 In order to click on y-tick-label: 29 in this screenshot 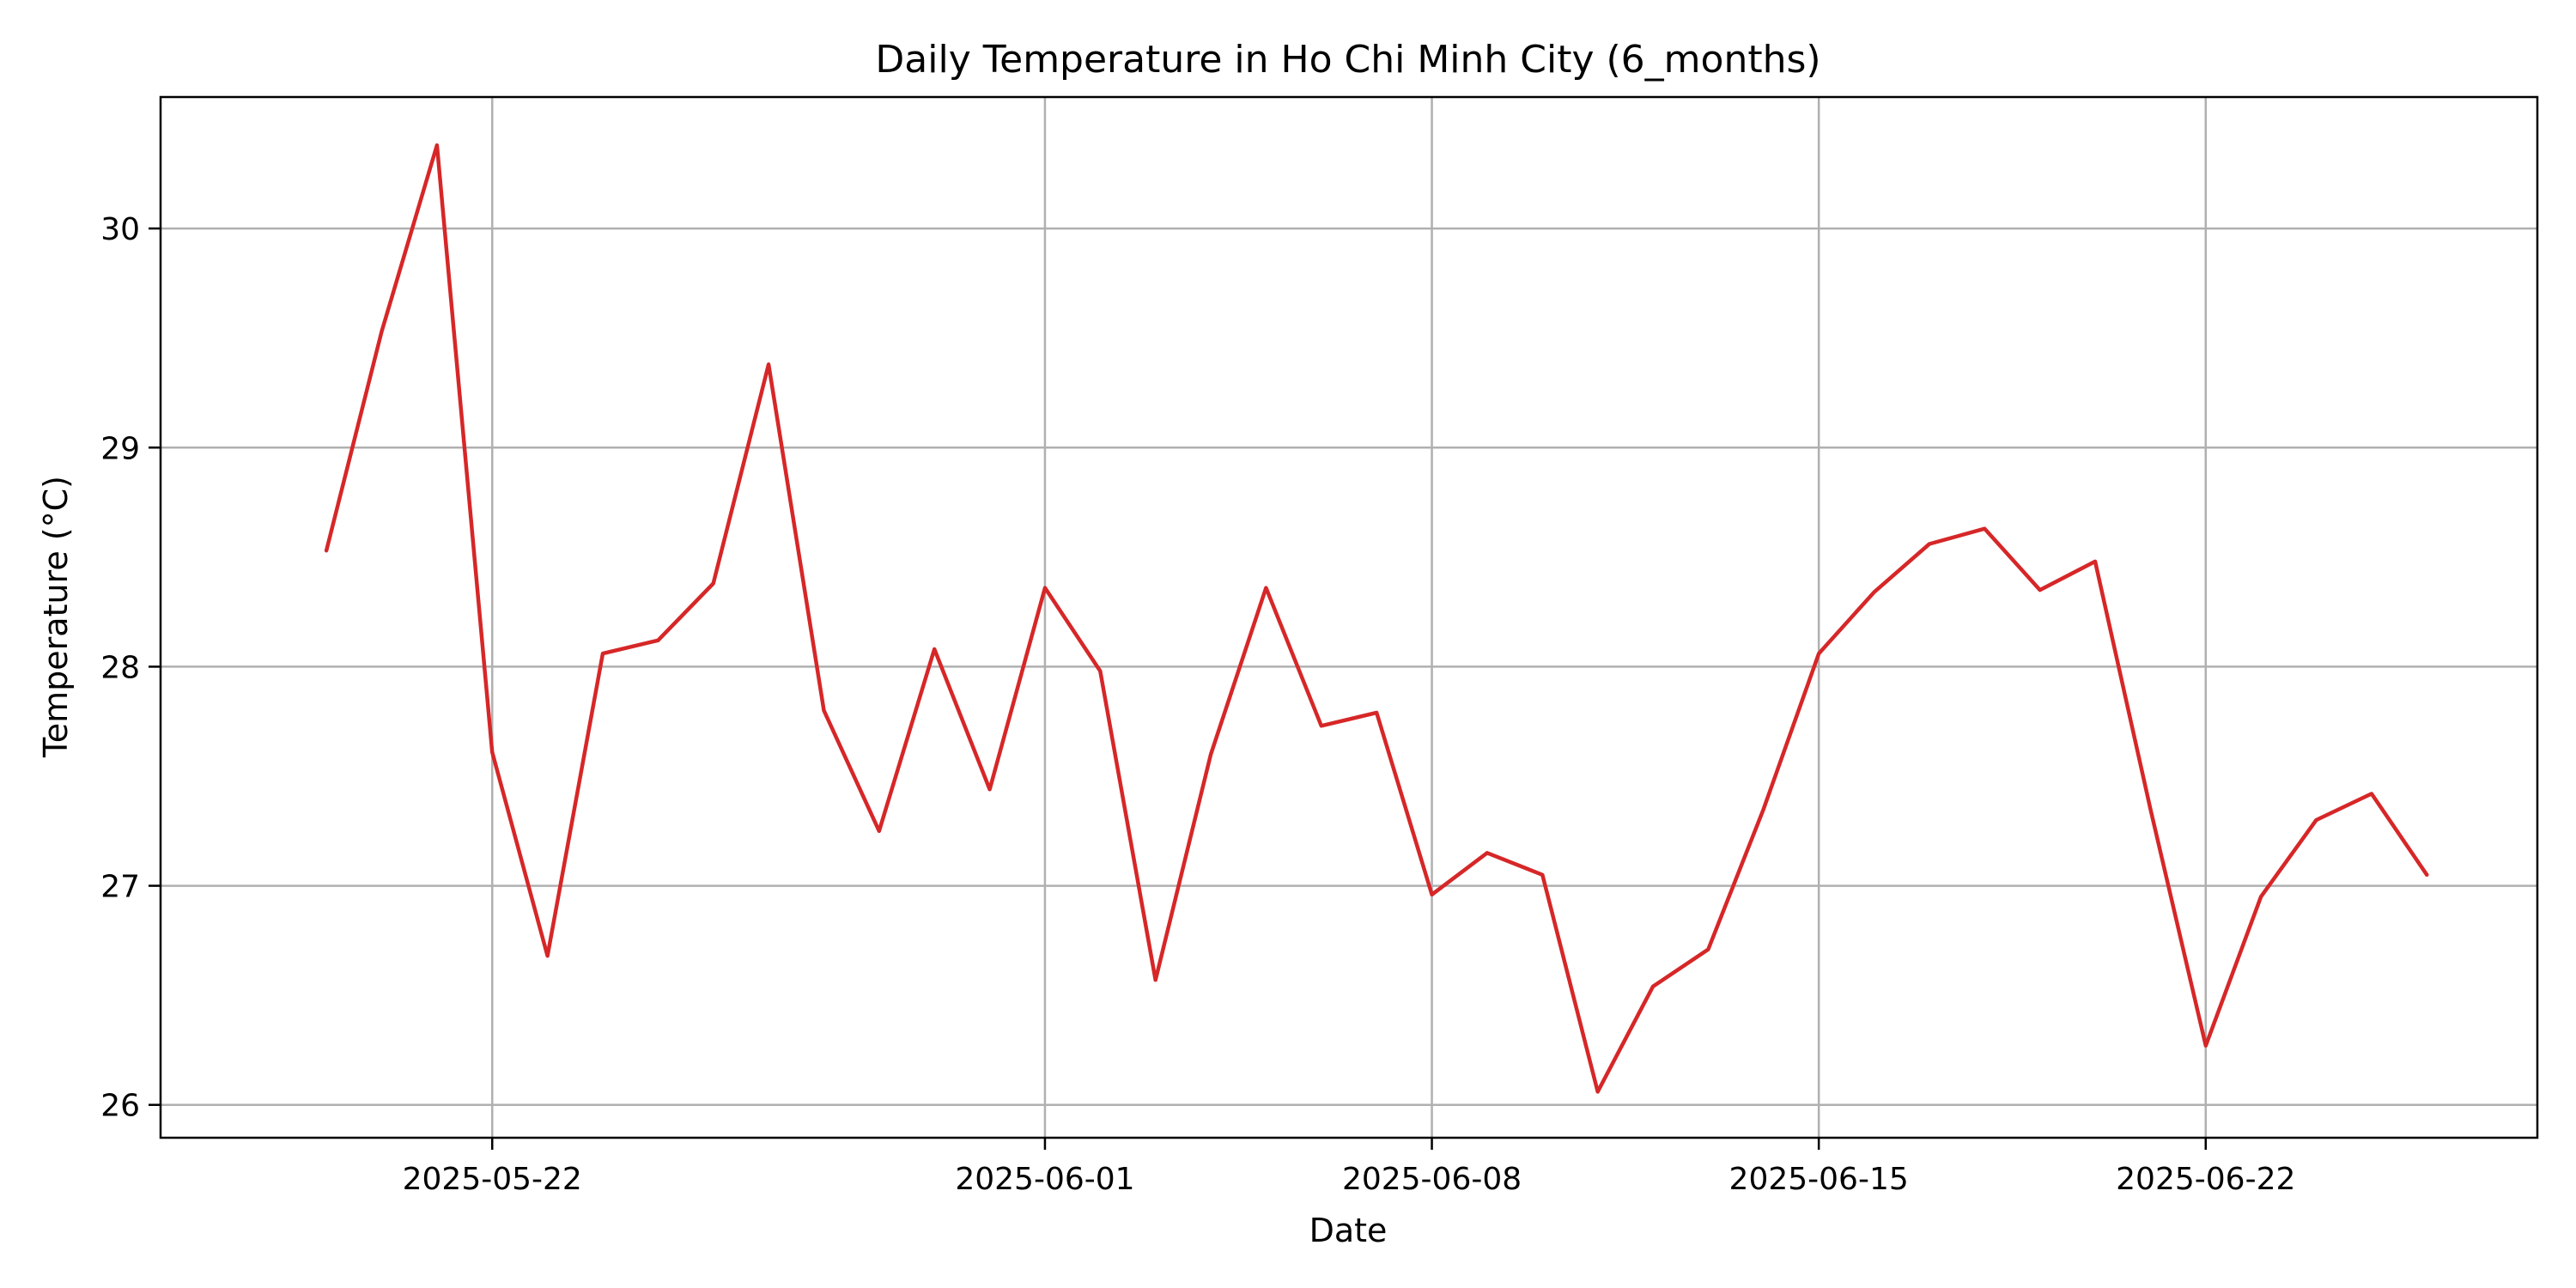, I will do `click(120, 448)`.